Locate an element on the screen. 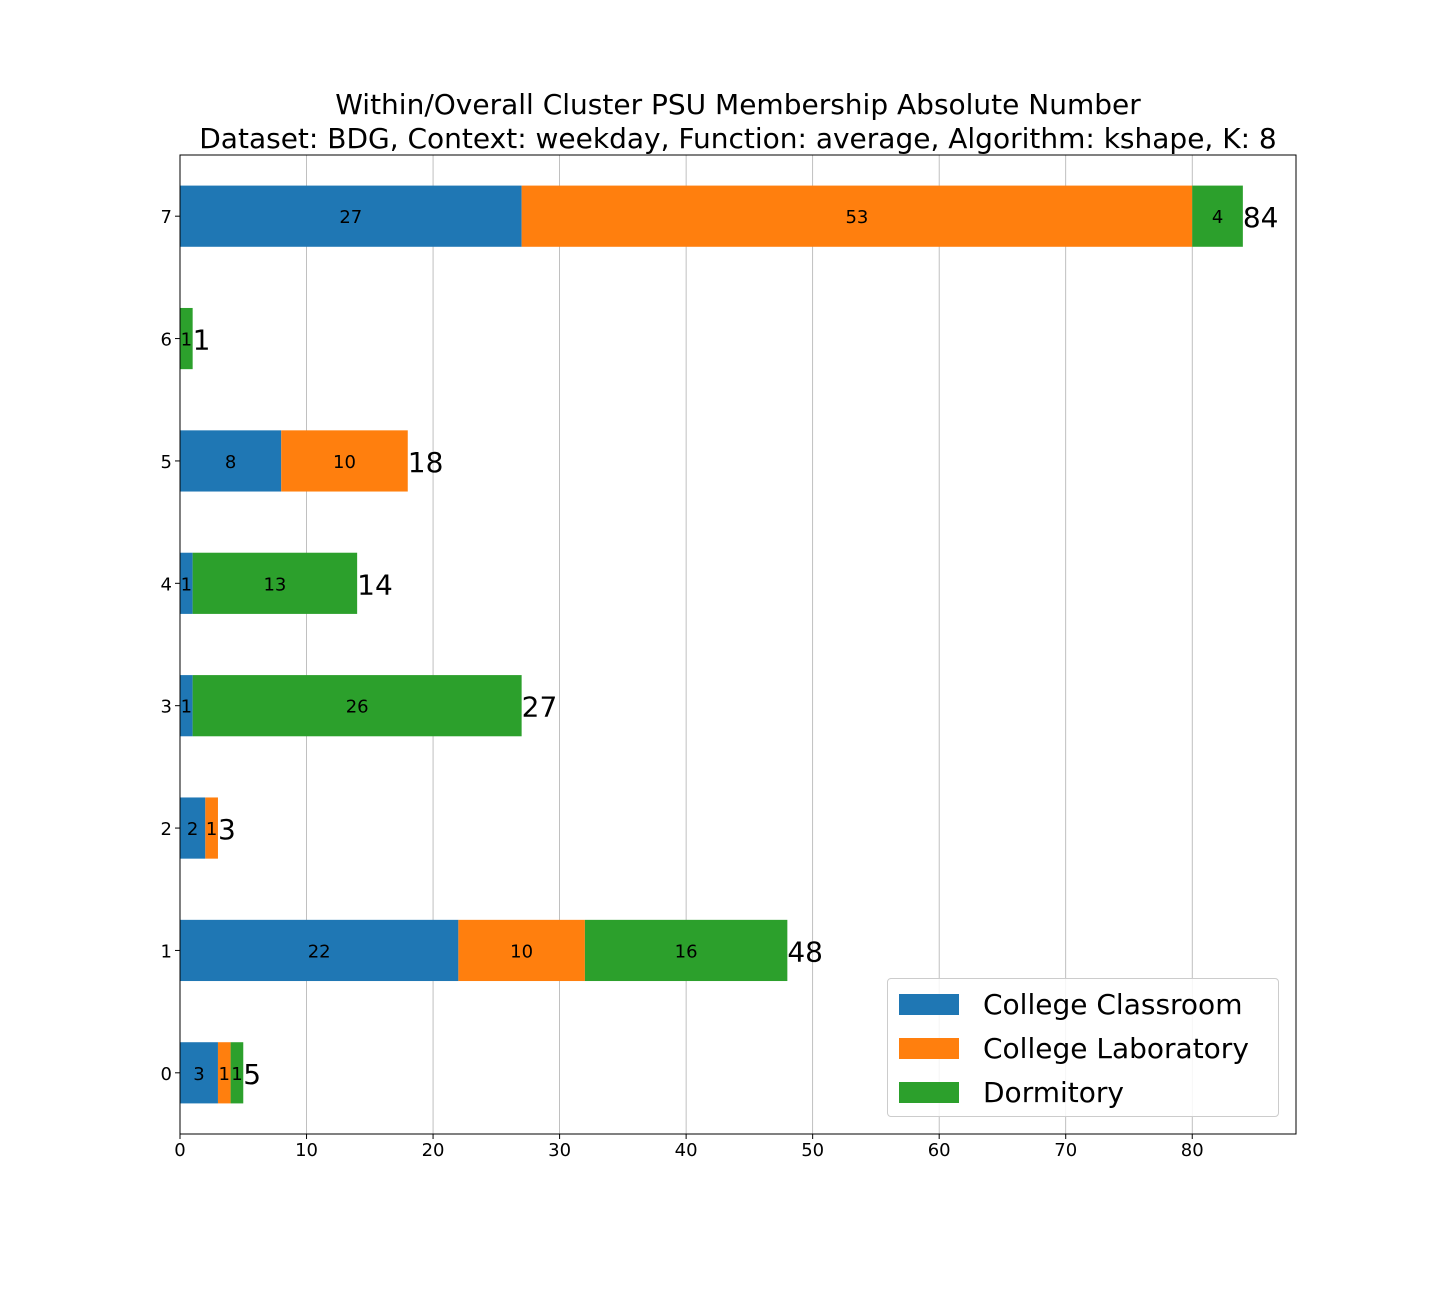 The height and width of the screenshot is (1296, 1440). bar-1-dormitory is located at coordinates (686, 950).